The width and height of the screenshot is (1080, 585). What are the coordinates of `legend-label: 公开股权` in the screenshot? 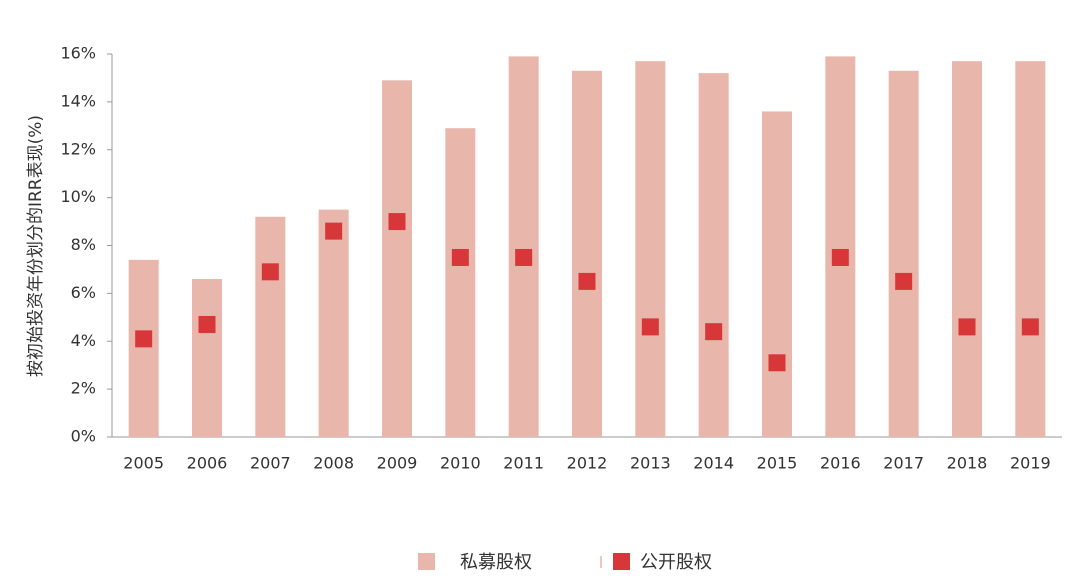 It's located at (676, 562).